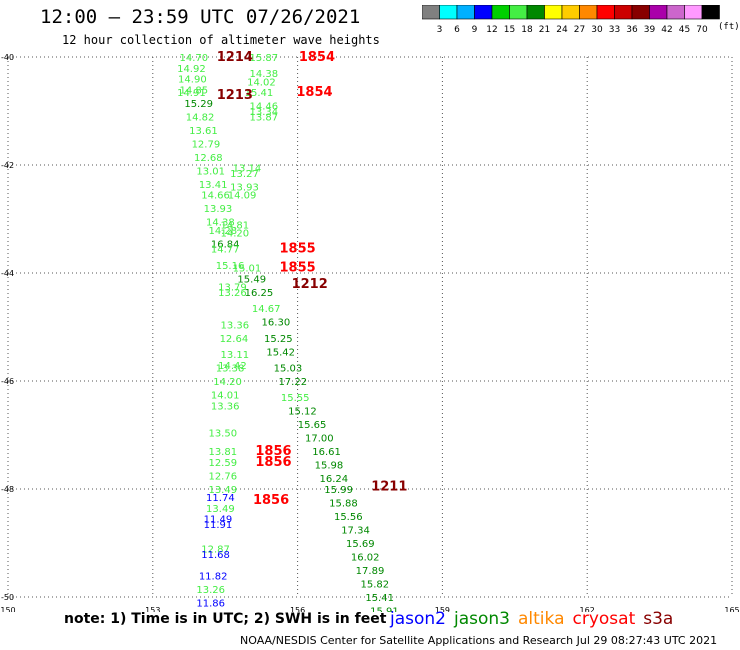 This screenshot has width=740, height=650. I want to click on wave-height-label: 11.86, so click(210, 603).